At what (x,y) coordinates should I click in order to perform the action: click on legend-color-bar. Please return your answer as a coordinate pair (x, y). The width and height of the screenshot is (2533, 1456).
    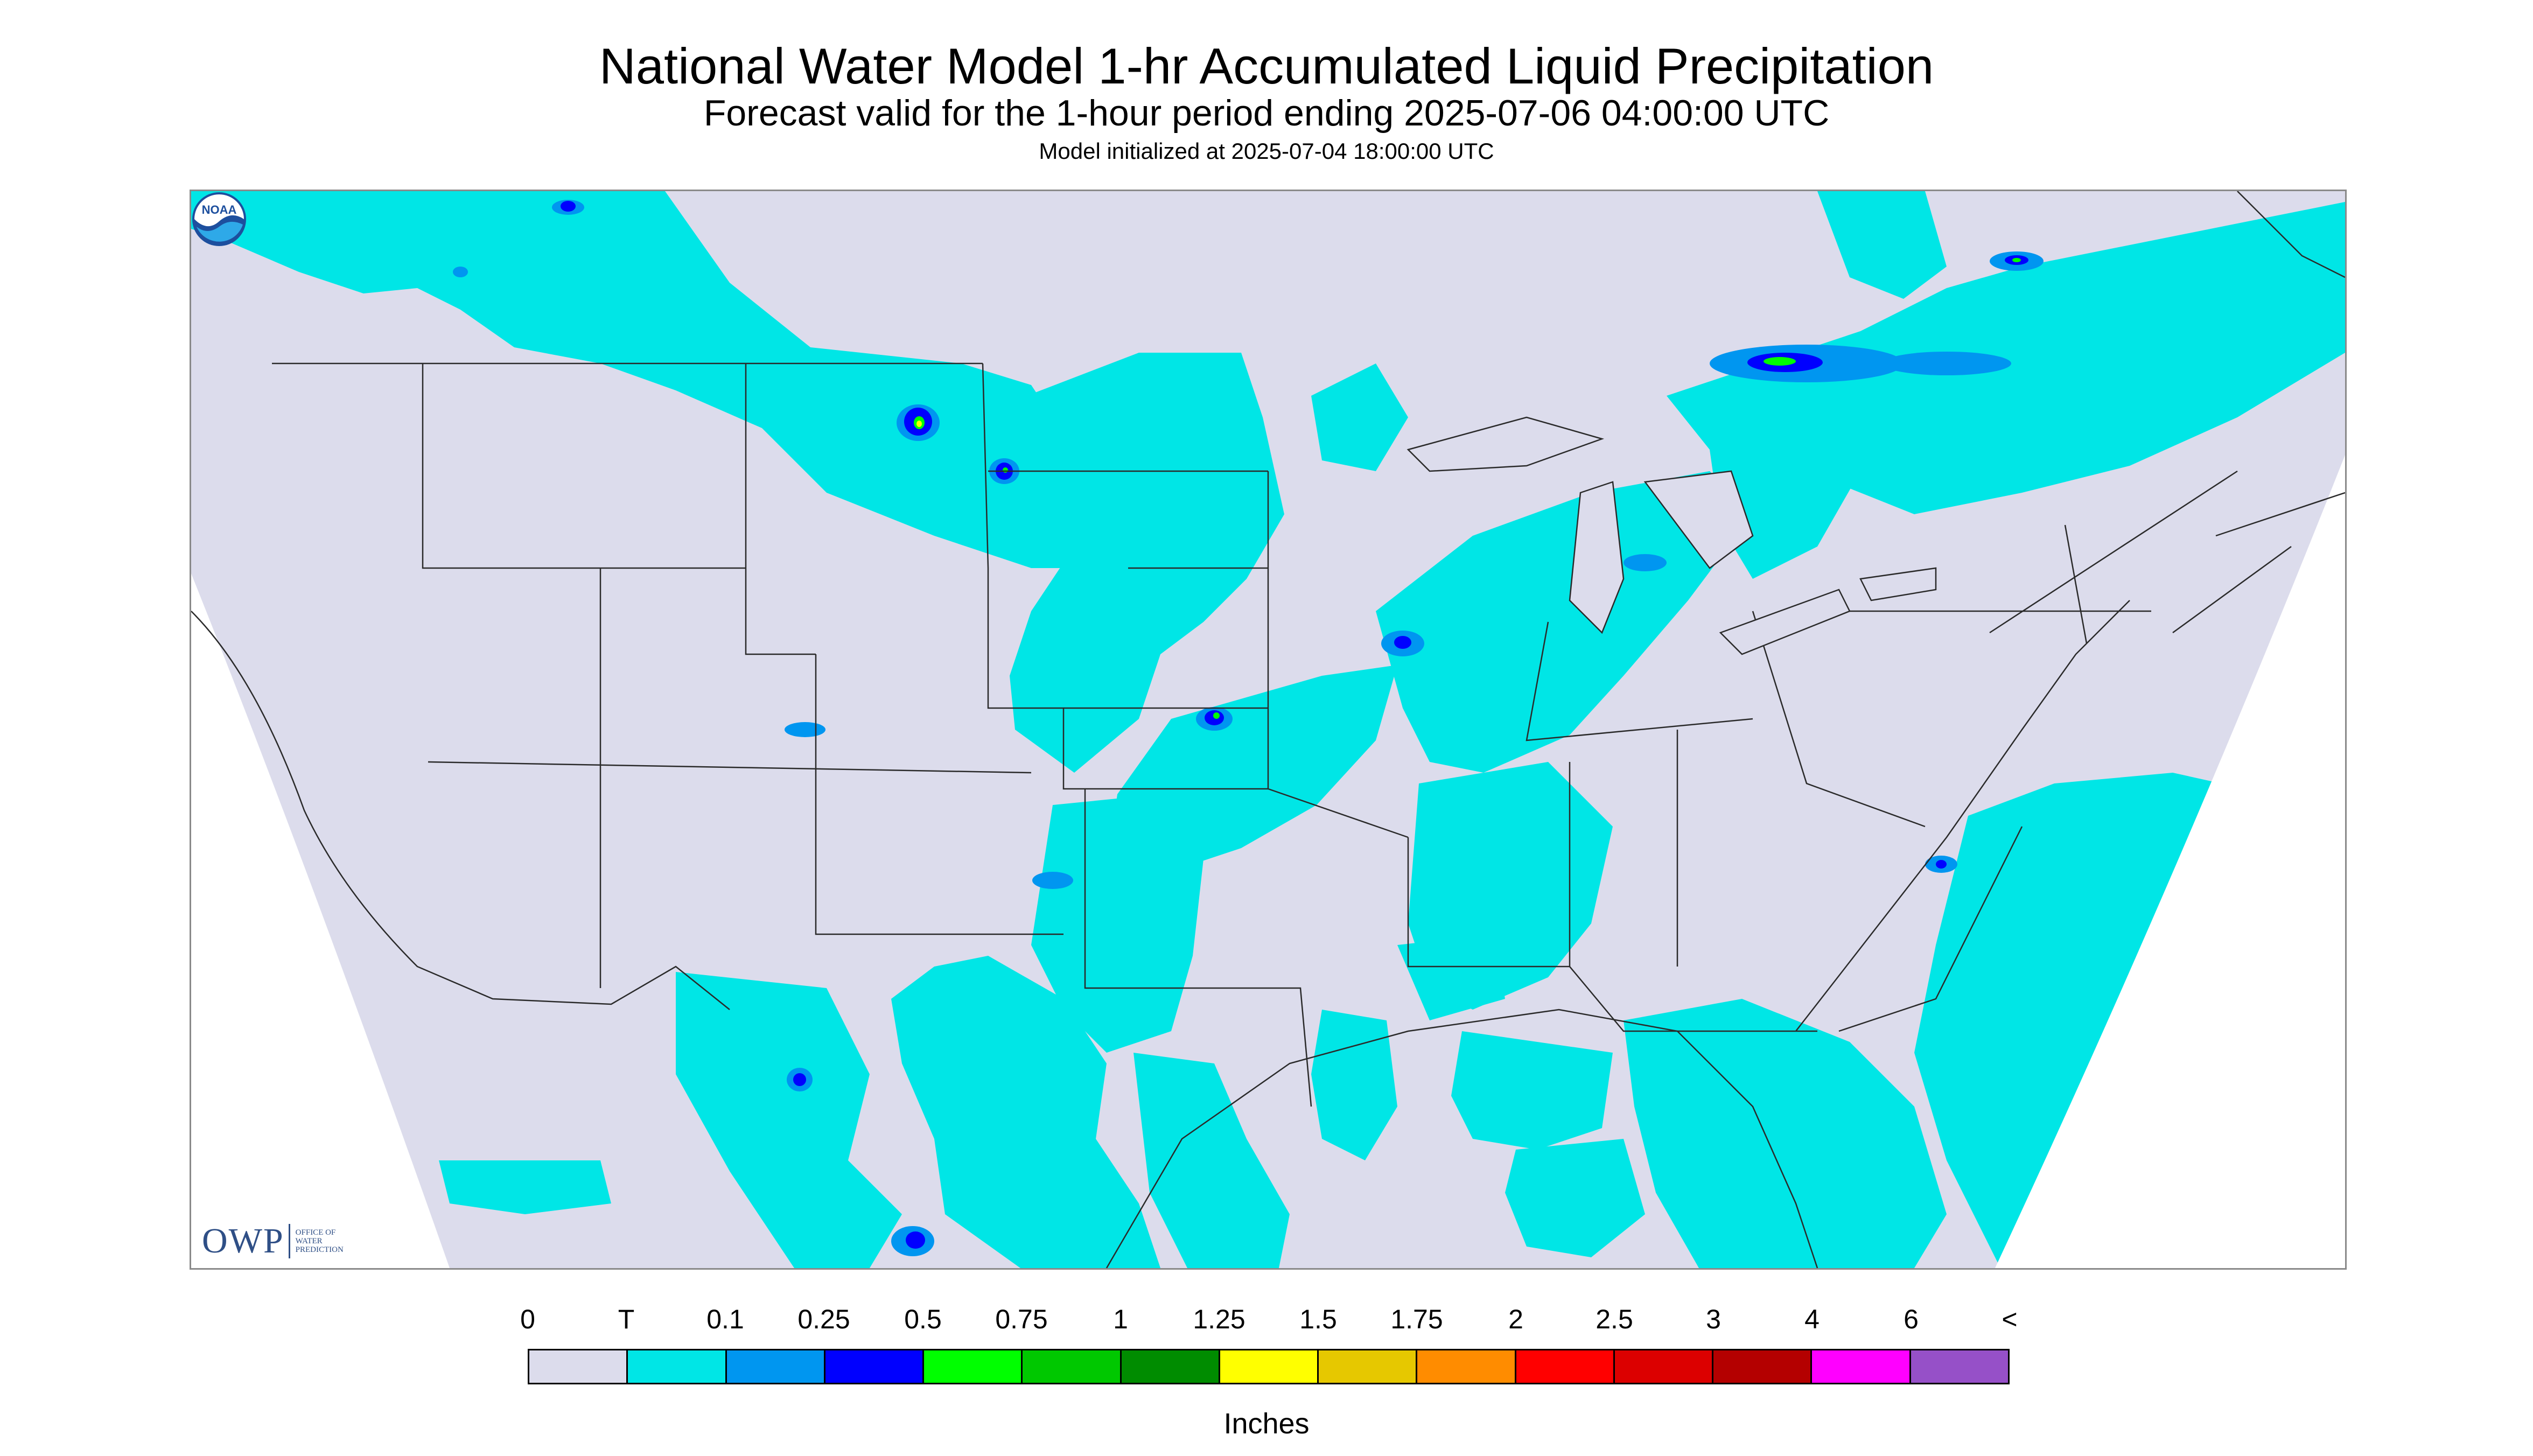
    Looking at the image, I should click on (1269, 1366).